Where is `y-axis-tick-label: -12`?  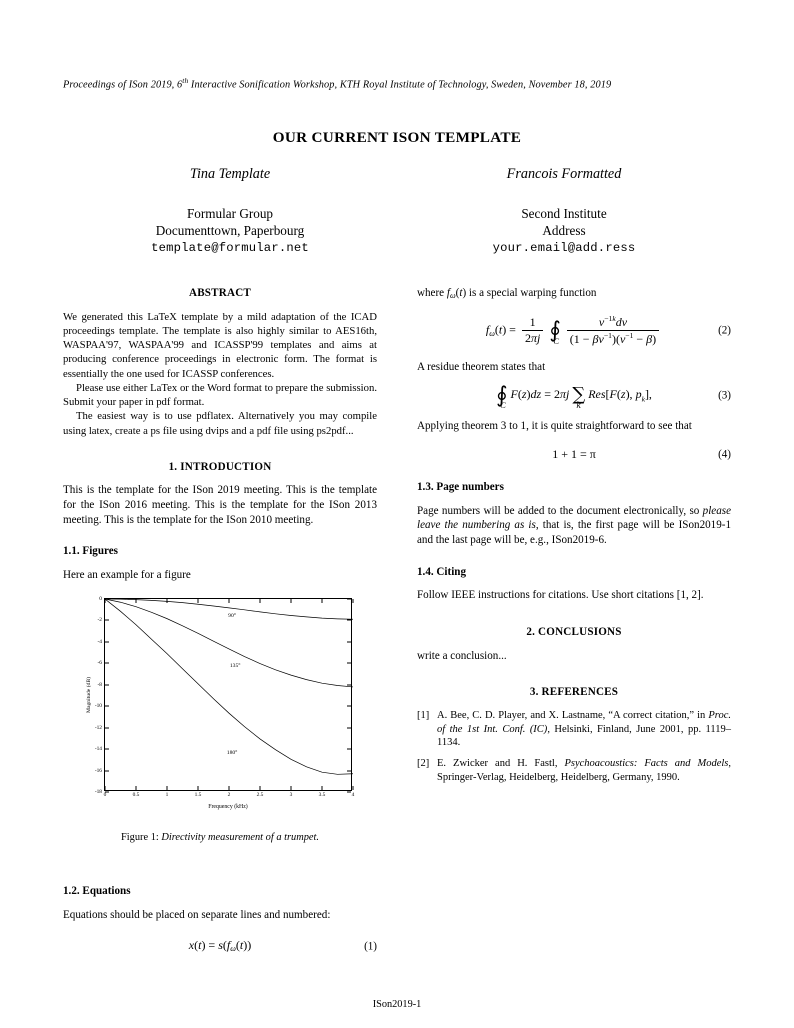 y-axis-tick-label: -12 is located at coordinates (98, 727).